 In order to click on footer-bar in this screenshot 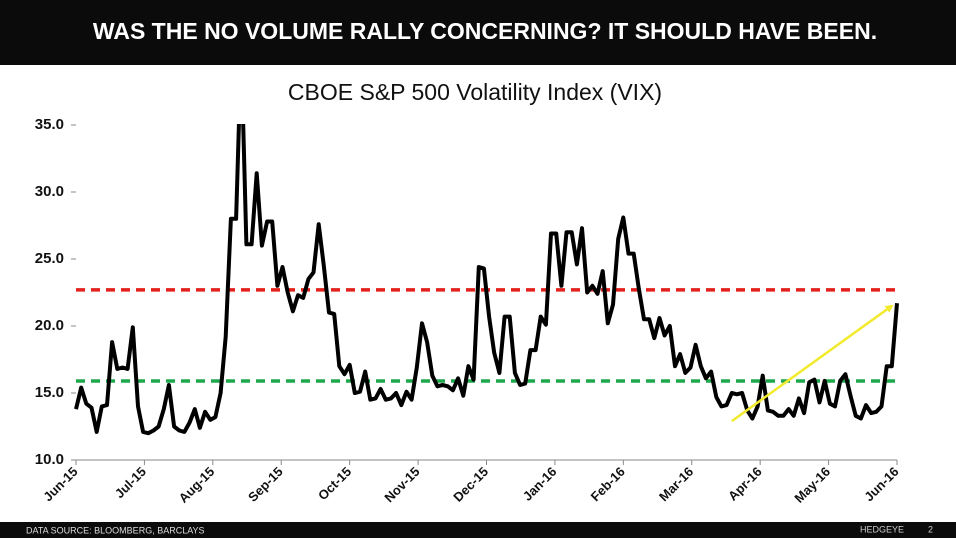, I will do `click(478, 530)`.